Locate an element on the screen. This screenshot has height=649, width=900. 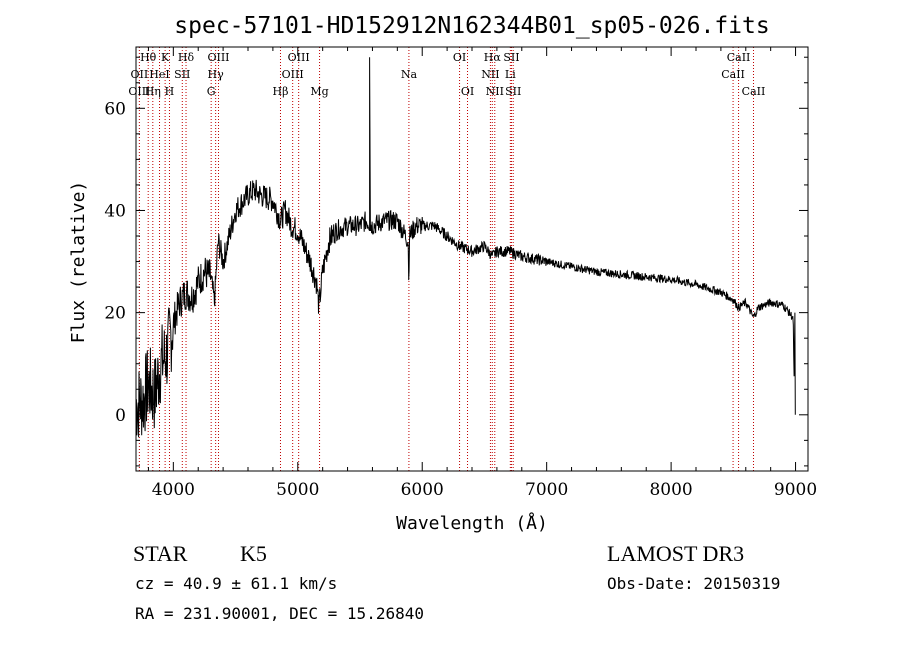
spectral-line-label: Hη is located at coordinates (153, 91).